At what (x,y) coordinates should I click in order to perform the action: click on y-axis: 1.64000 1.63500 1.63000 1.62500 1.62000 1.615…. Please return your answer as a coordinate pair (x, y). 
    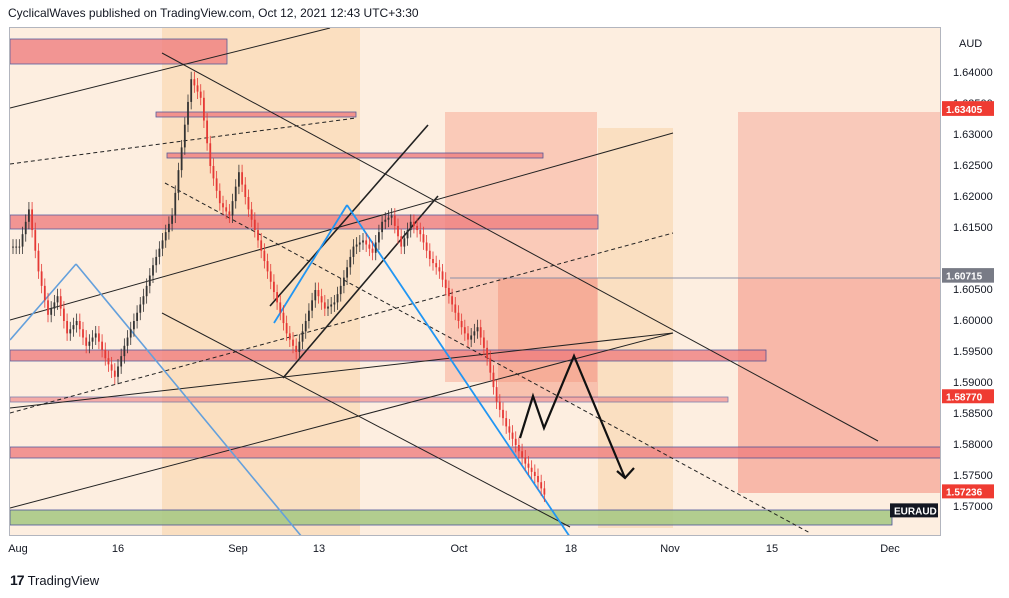
    Looking at the image, I should click on (973, 275).